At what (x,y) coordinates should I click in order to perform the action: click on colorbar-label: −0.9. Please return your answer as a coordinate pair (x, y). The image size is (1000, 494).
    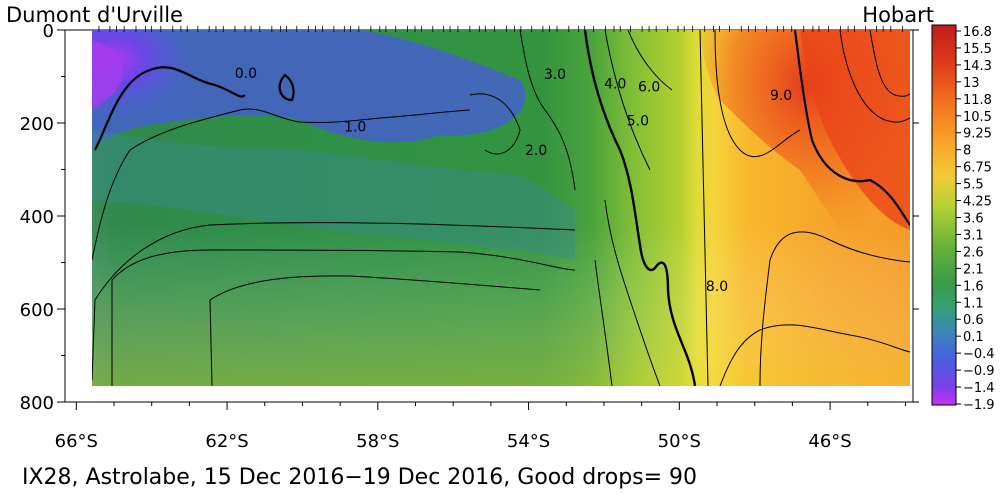
    Looking at the image, I should click on (979, 371).